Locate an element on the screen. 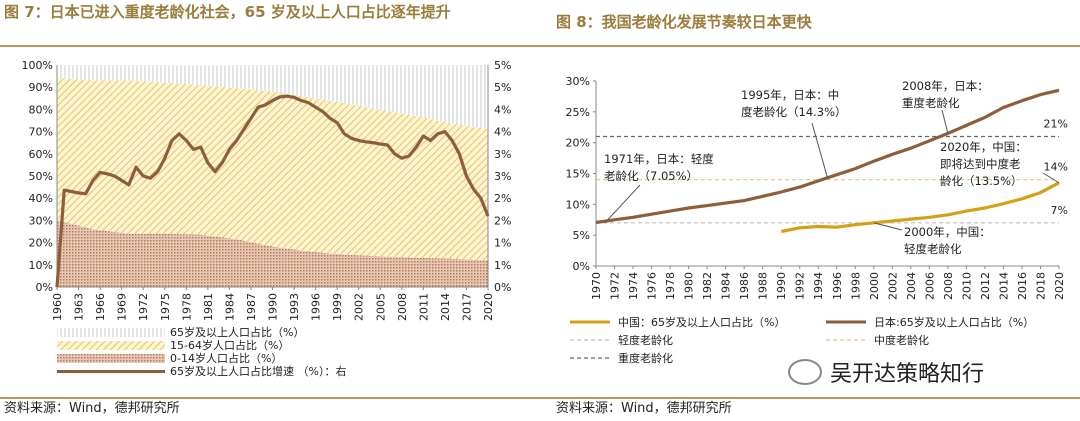 This screenshot has width=1080, height=421. annotation-text: 度老龄化（14.3%） is located at coordinates (794, 112).